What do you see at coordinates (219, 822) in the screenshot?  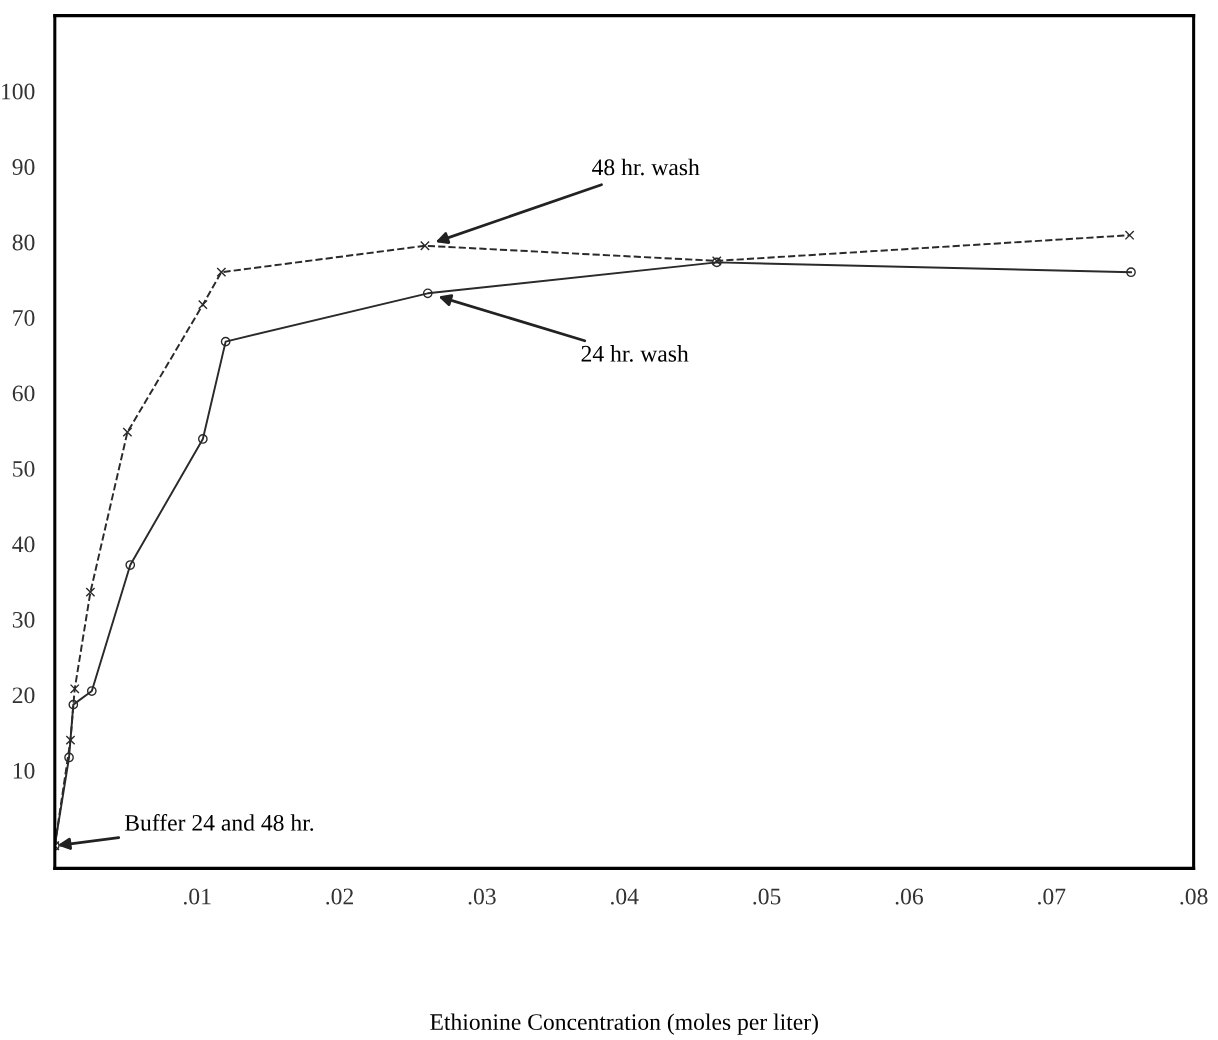 I see `annotation: Buffer 24 and 48 hr.` at bounding box center [219, 822].